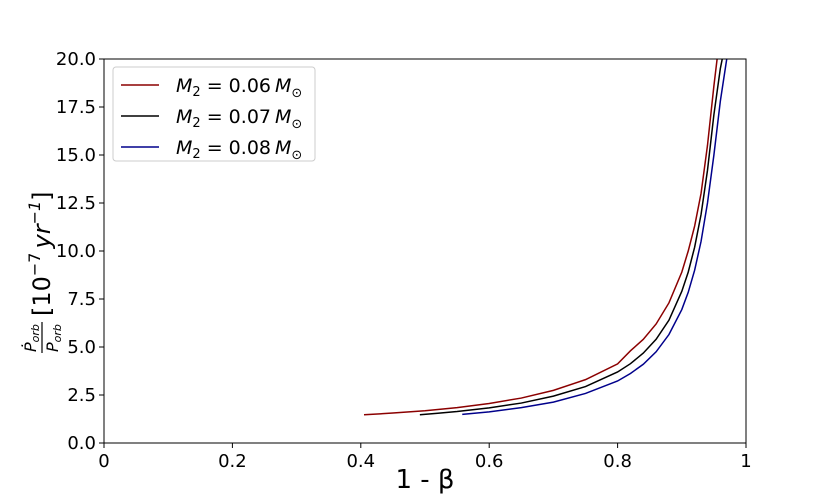  What do you see at coordinates (617, 461) in the screenshot?
I see `x-tick-label: 0.8` at bounding box center [617, 461].